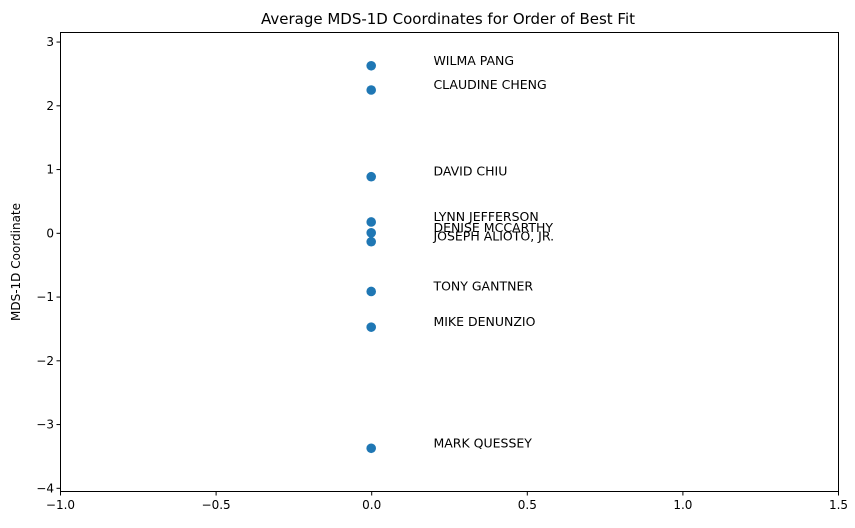 This screenshot has height=528, width=855. I want to click on y-tick-label: 1, so click(50, 170).